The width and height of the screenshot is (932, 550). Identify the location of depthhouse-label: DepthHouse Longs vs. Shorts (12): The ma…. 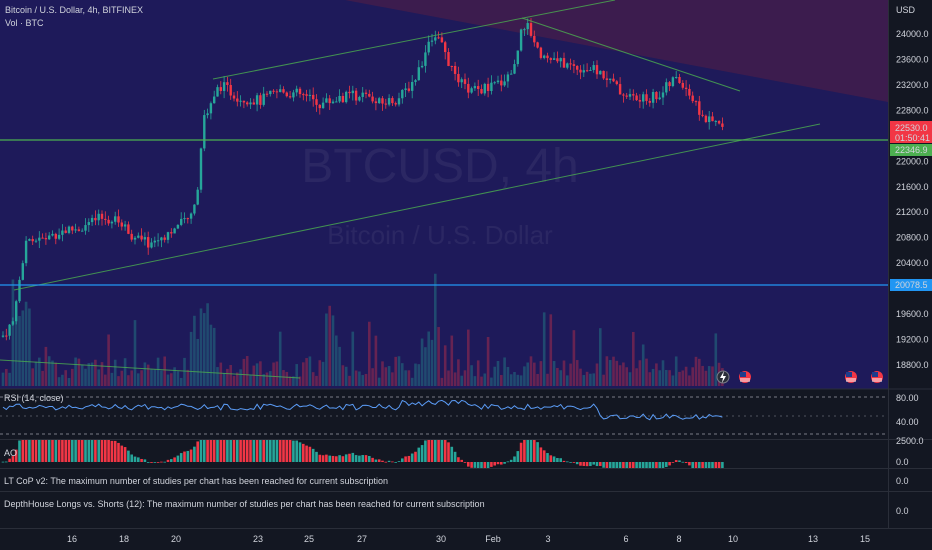
(244, 504).